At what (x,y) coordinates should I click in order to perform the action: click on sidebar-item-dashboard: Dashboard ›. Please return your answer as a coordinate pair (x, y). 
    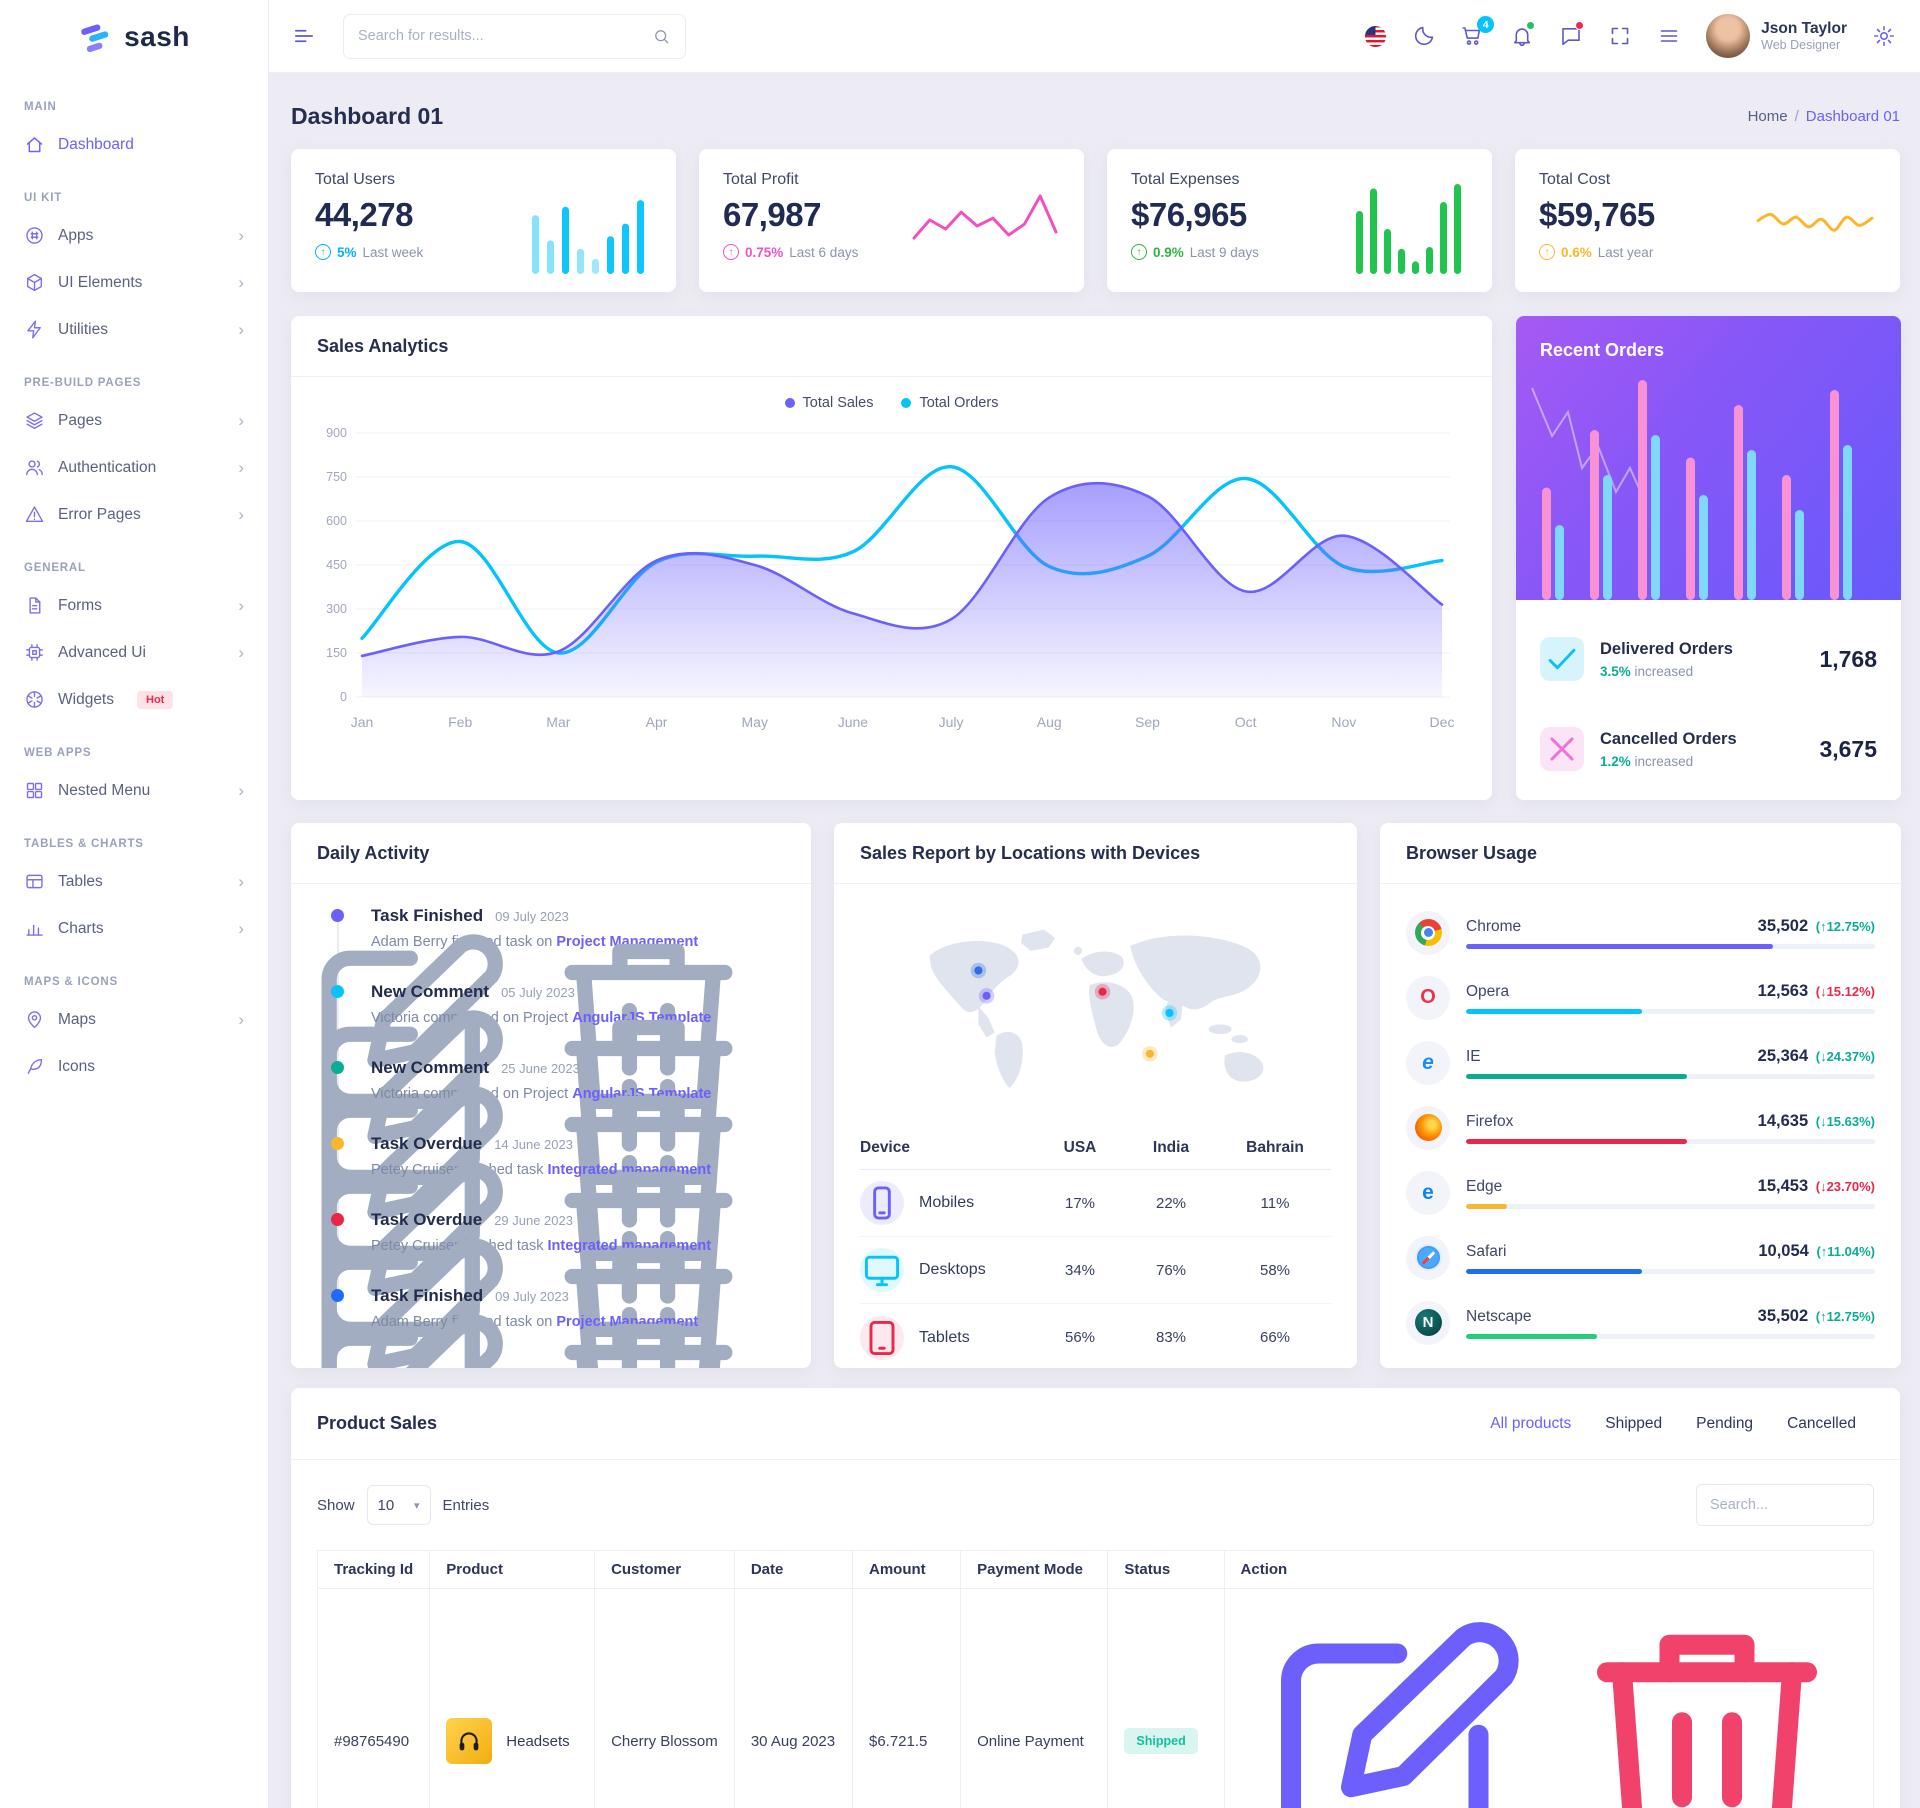
    Looking at the image, I should click on (134, 144).